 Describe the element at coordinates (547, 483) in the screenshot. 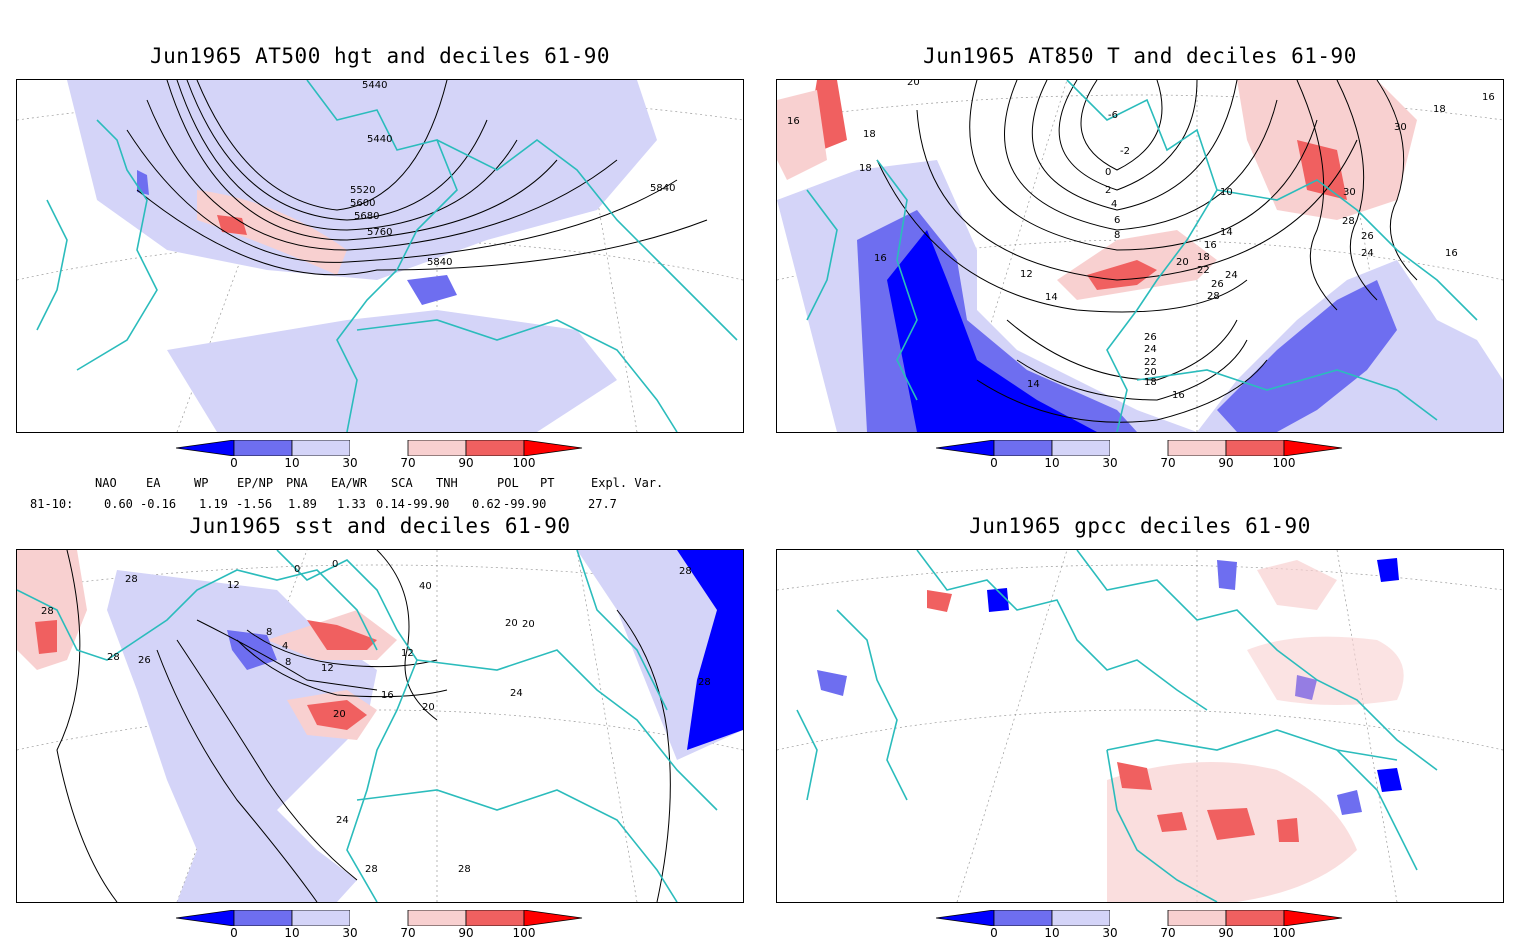

I see `index-header-pt: PT` at that location.